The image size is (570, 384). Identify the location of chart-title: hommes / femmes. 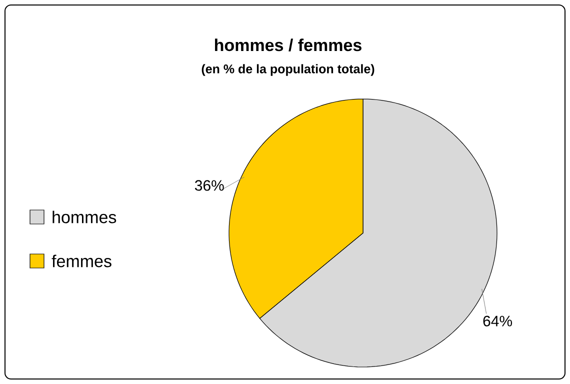
(288, 45).